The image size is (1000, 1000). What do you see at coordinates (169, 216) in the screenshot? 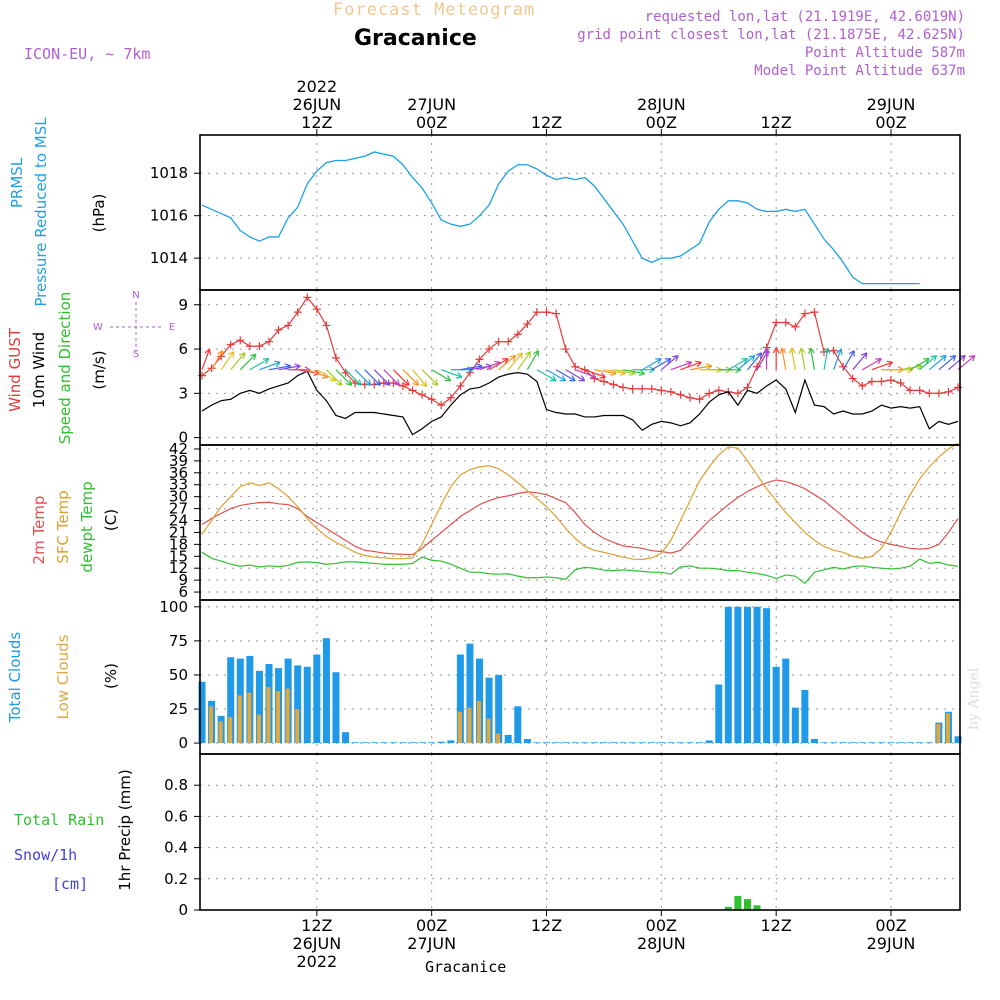
I see `y-tick-label: 1016` at bounding box center [169, 216].